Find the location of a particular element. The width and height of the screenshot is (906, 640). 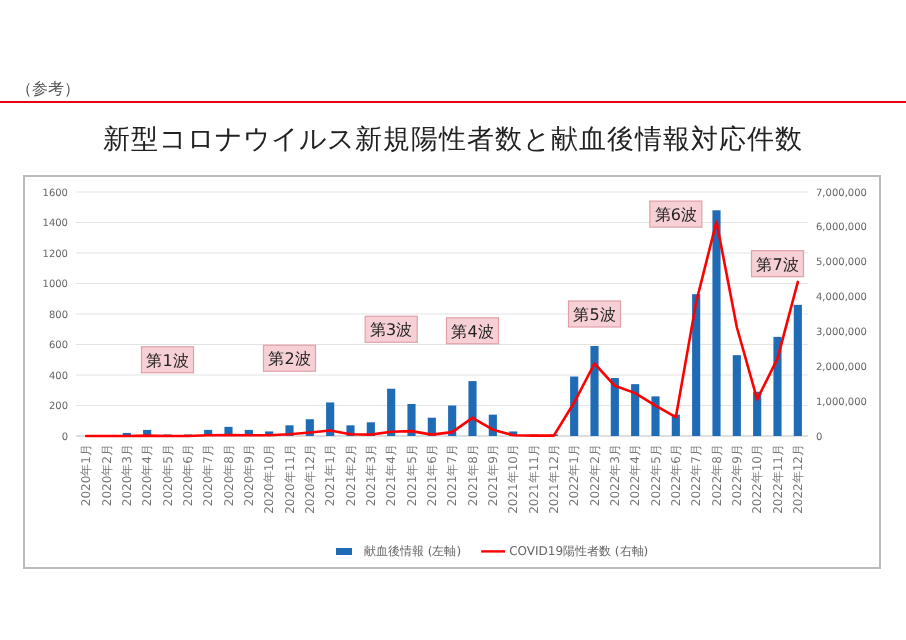

annotation: 第7波 is located at coordinates (777, 264).